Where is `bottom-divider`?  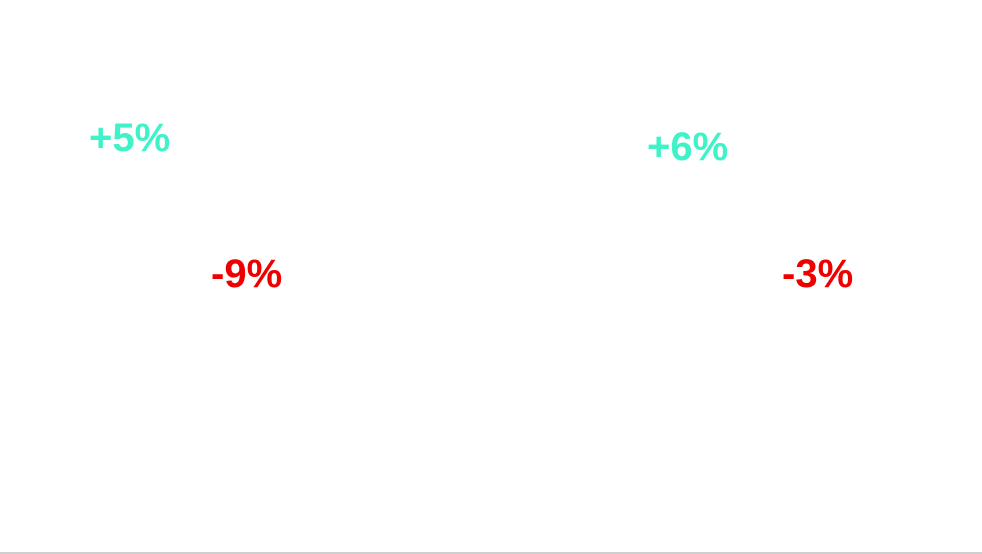
bottom-divider is located at coordinates (491, 553).